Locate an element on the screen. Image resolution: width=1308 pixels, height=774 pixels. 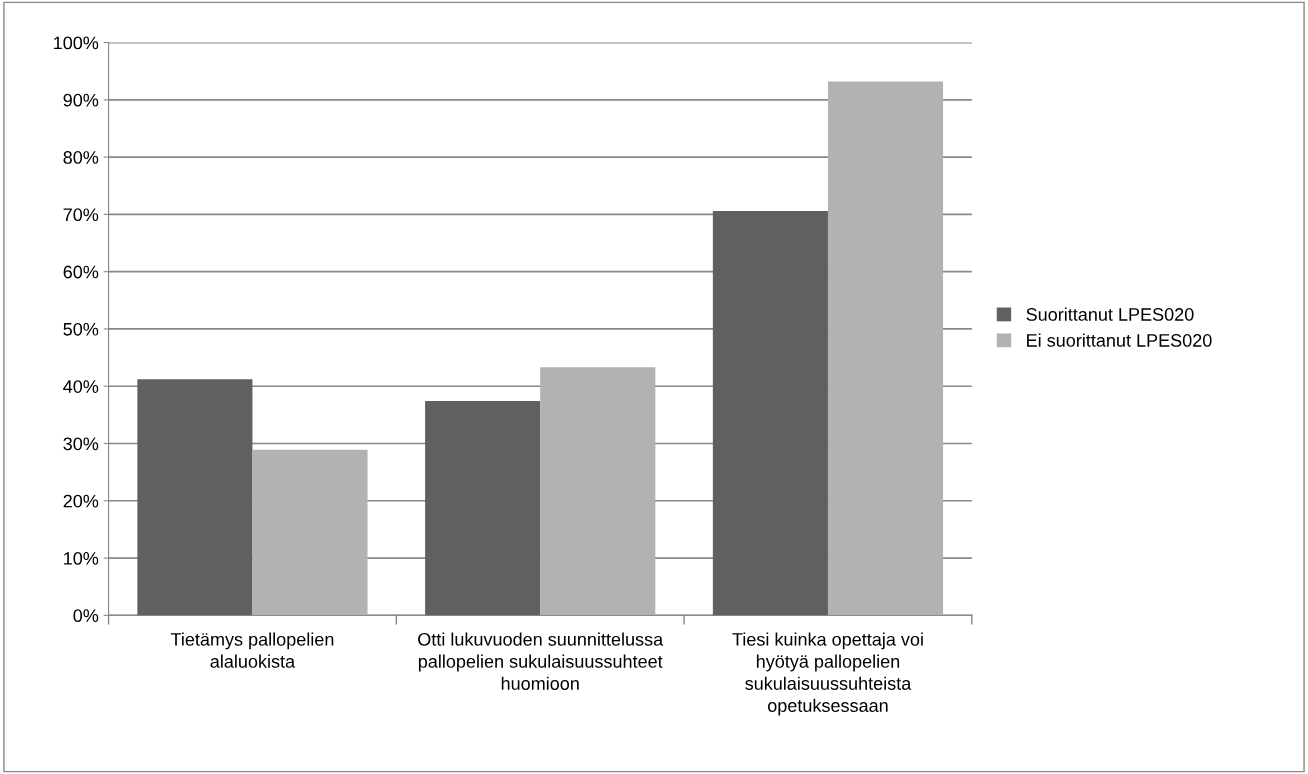
y-tick-label: 40% is located at coordinates (81, 386).